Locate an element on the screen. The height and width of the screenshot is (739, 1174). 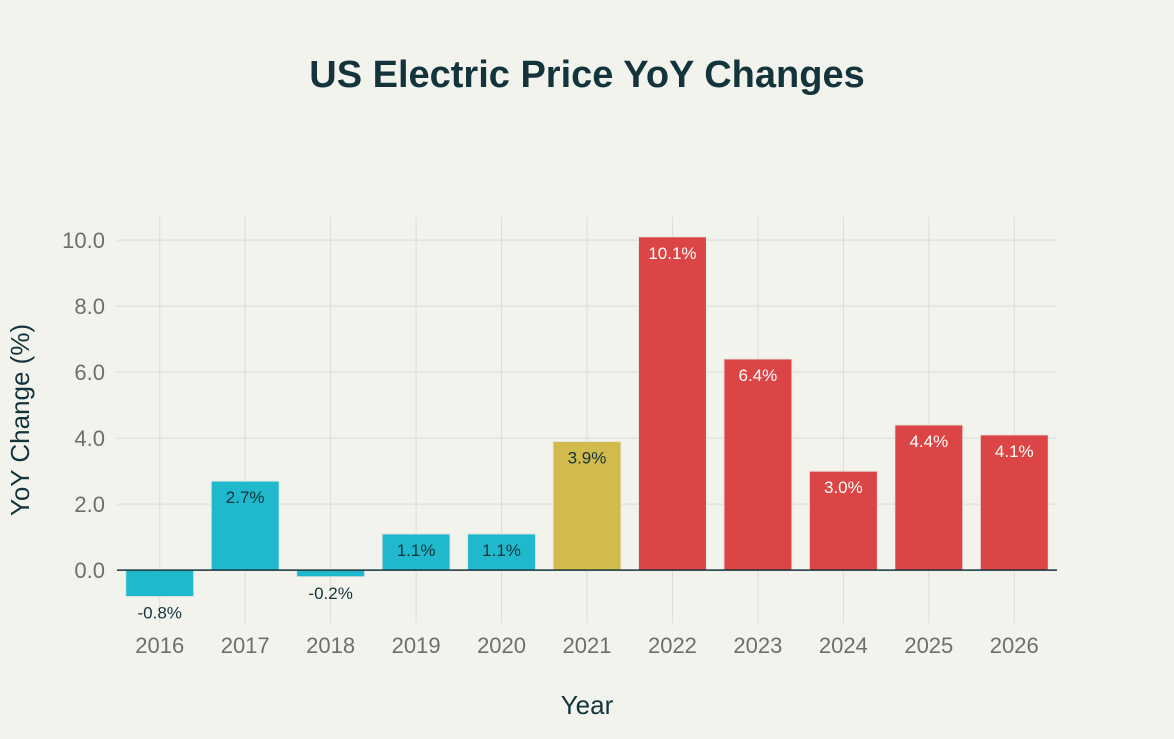
bar-2024 is located at coordinates (843, 520).